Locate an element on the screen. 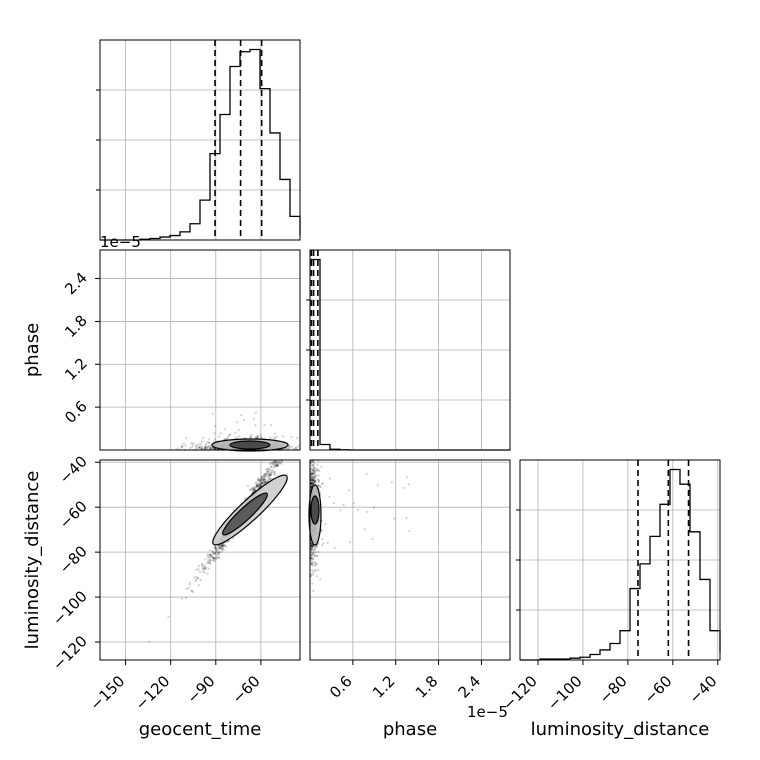 The image size is (760, 760). x-axis-label-luminosity-distance: luminosity_distance is located at coordinates (620, 729).